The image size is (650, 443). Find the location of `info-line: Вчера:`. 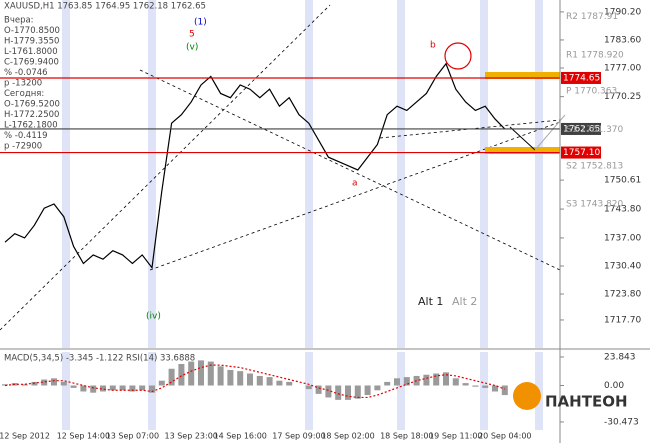

info-line: Вчера: is located at coordinates (19, 21).